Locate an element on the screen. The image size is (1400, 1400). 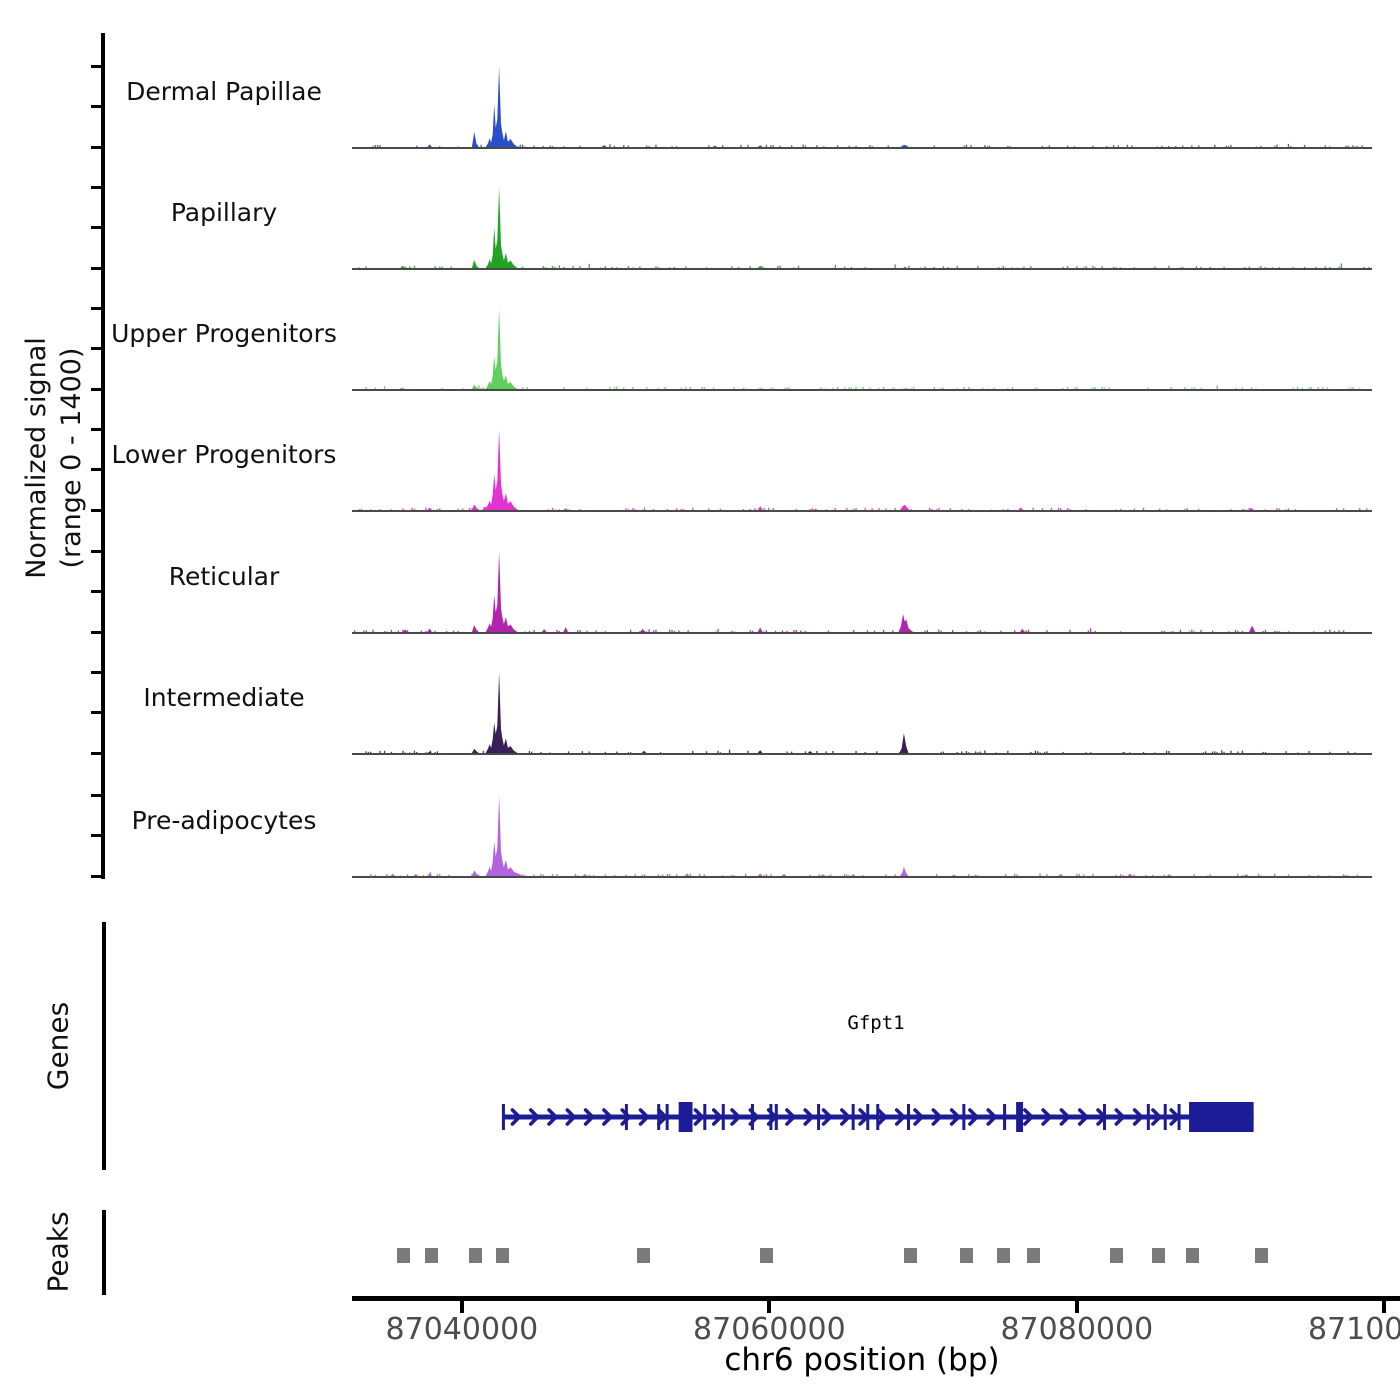
signal-track-dermal-papillae is located at coordinates (862, 106).